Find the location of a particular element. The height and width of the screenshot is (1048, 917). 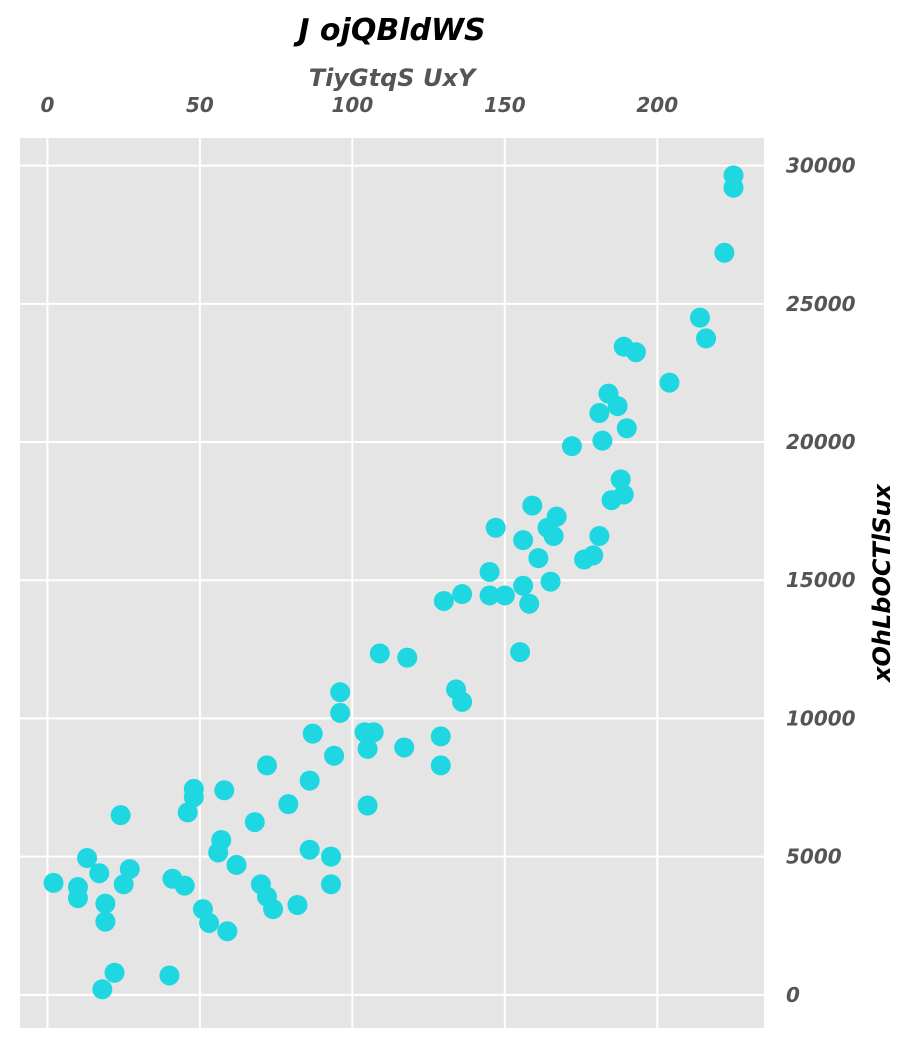

y-tick-label: 0 is located at coordinates (793, 995).